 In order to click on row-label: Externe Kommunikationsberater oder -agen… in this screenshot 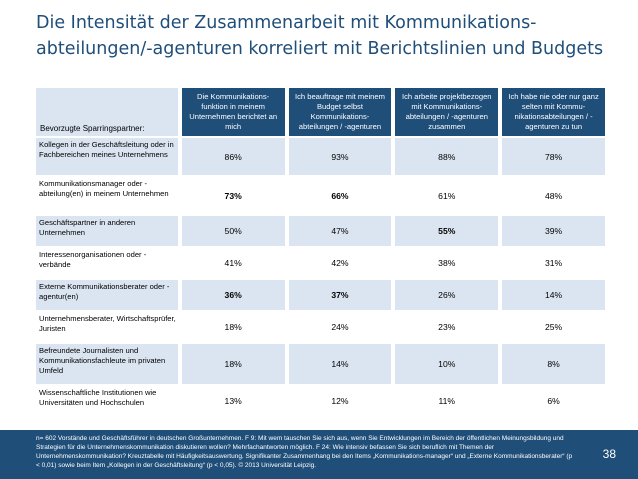, I will do `click(107, 295)`.